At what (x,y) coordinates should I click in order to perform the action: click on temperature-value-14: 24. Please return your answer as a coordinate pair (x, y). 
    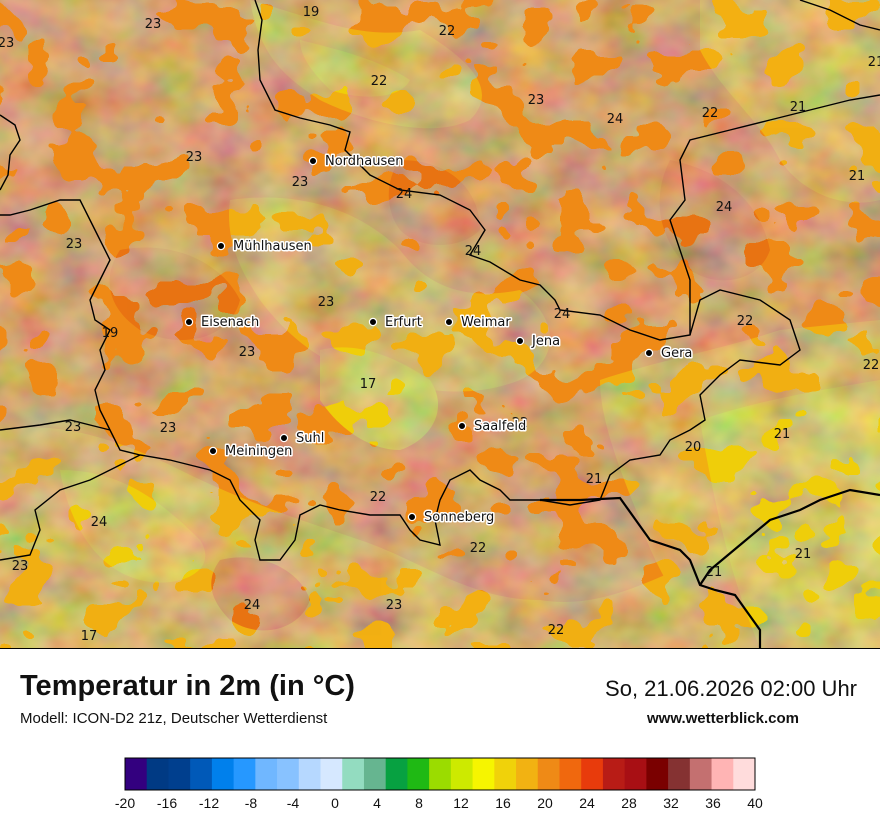
    Looking at the image, I should click on (724, 207).